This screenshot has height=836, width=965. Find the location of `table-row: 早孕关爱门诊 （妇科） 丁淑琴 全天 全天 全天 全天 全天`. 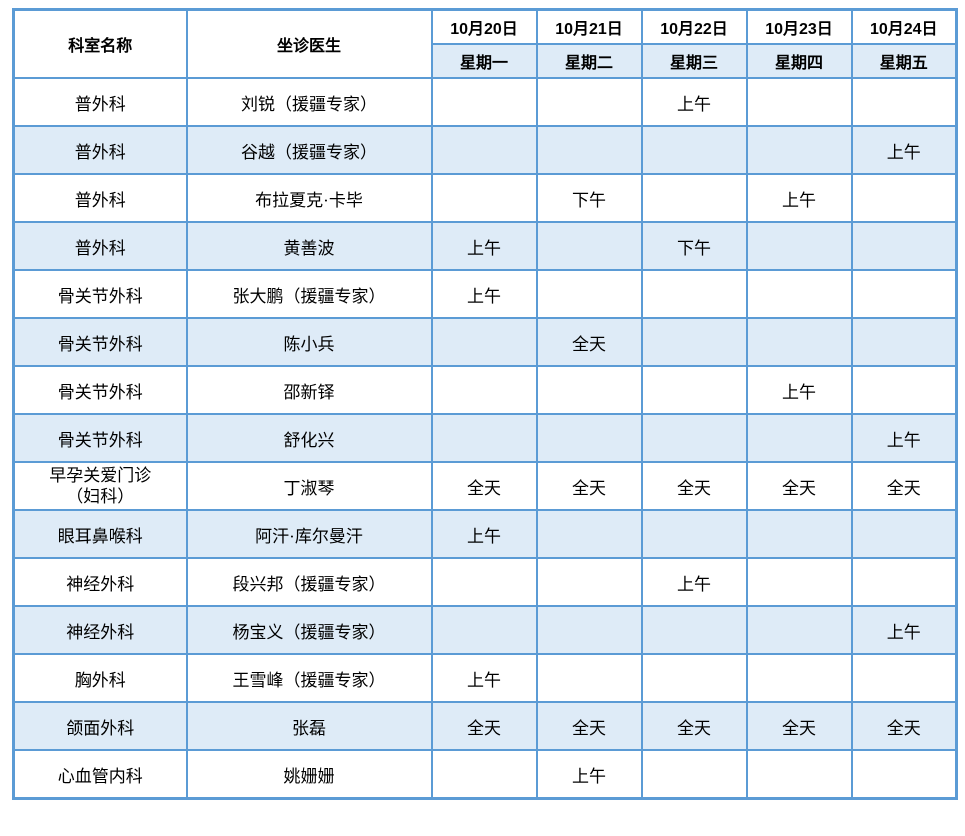

table-row: 早孕关爱门诊 （妇科） 丁淑琴 全天 全天 全天 全天 全天 is located at coordinates (485, 486).